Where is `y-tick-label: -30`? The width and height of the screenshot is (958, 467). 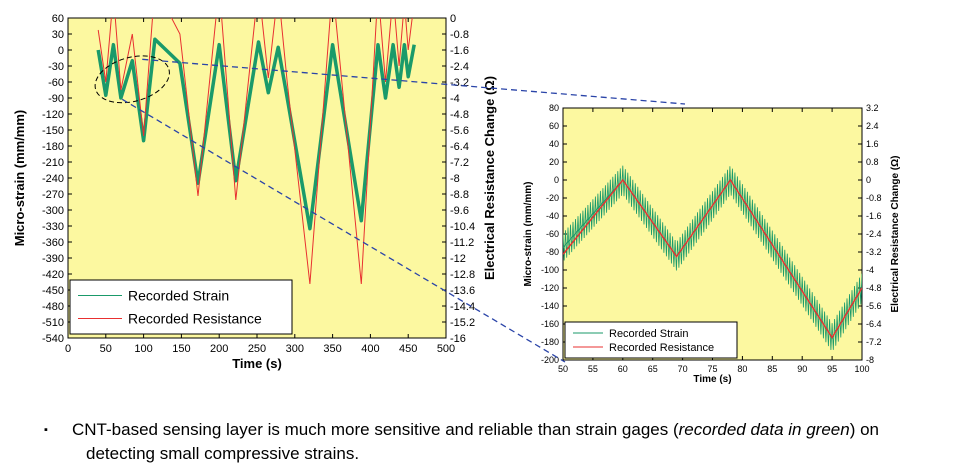
y-tick-label: -30 is located at coordinates (56, 67).